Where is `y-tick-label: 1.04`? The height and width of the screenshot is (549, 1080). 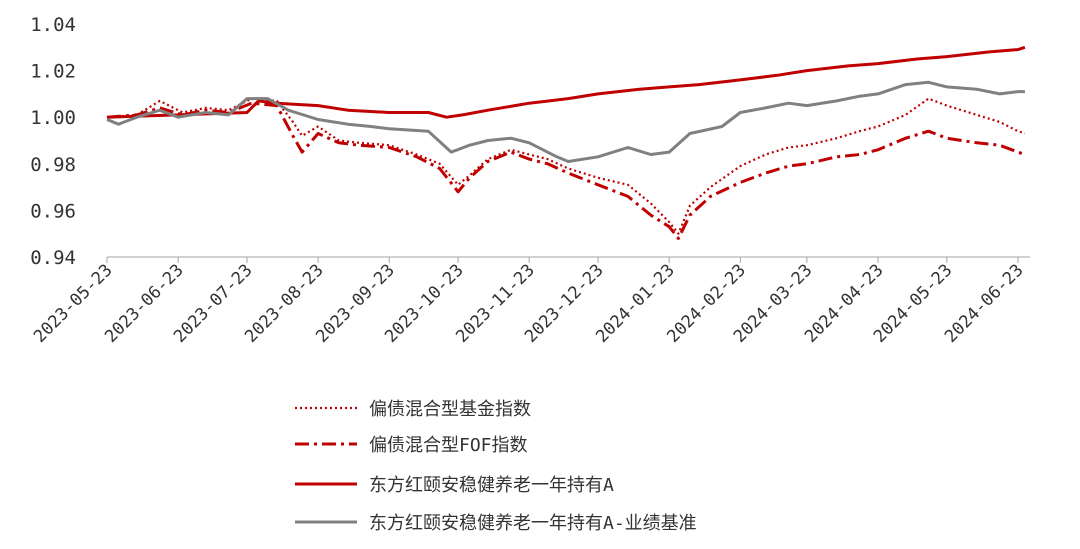
y-tick-label: 1.04 is located at coordinates (53, 25).